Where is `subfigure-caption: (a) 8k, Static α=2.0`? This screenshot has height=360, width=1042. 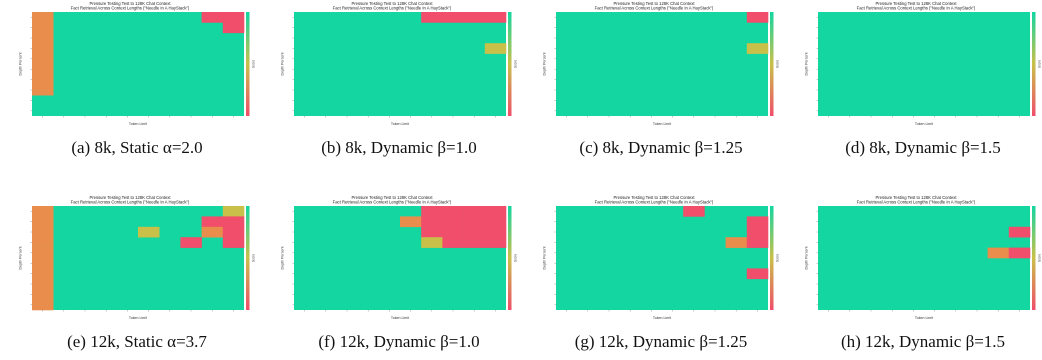 subfigure-caption: (a) 8k, Static α=2.0 is located at coordinates (137, 147).